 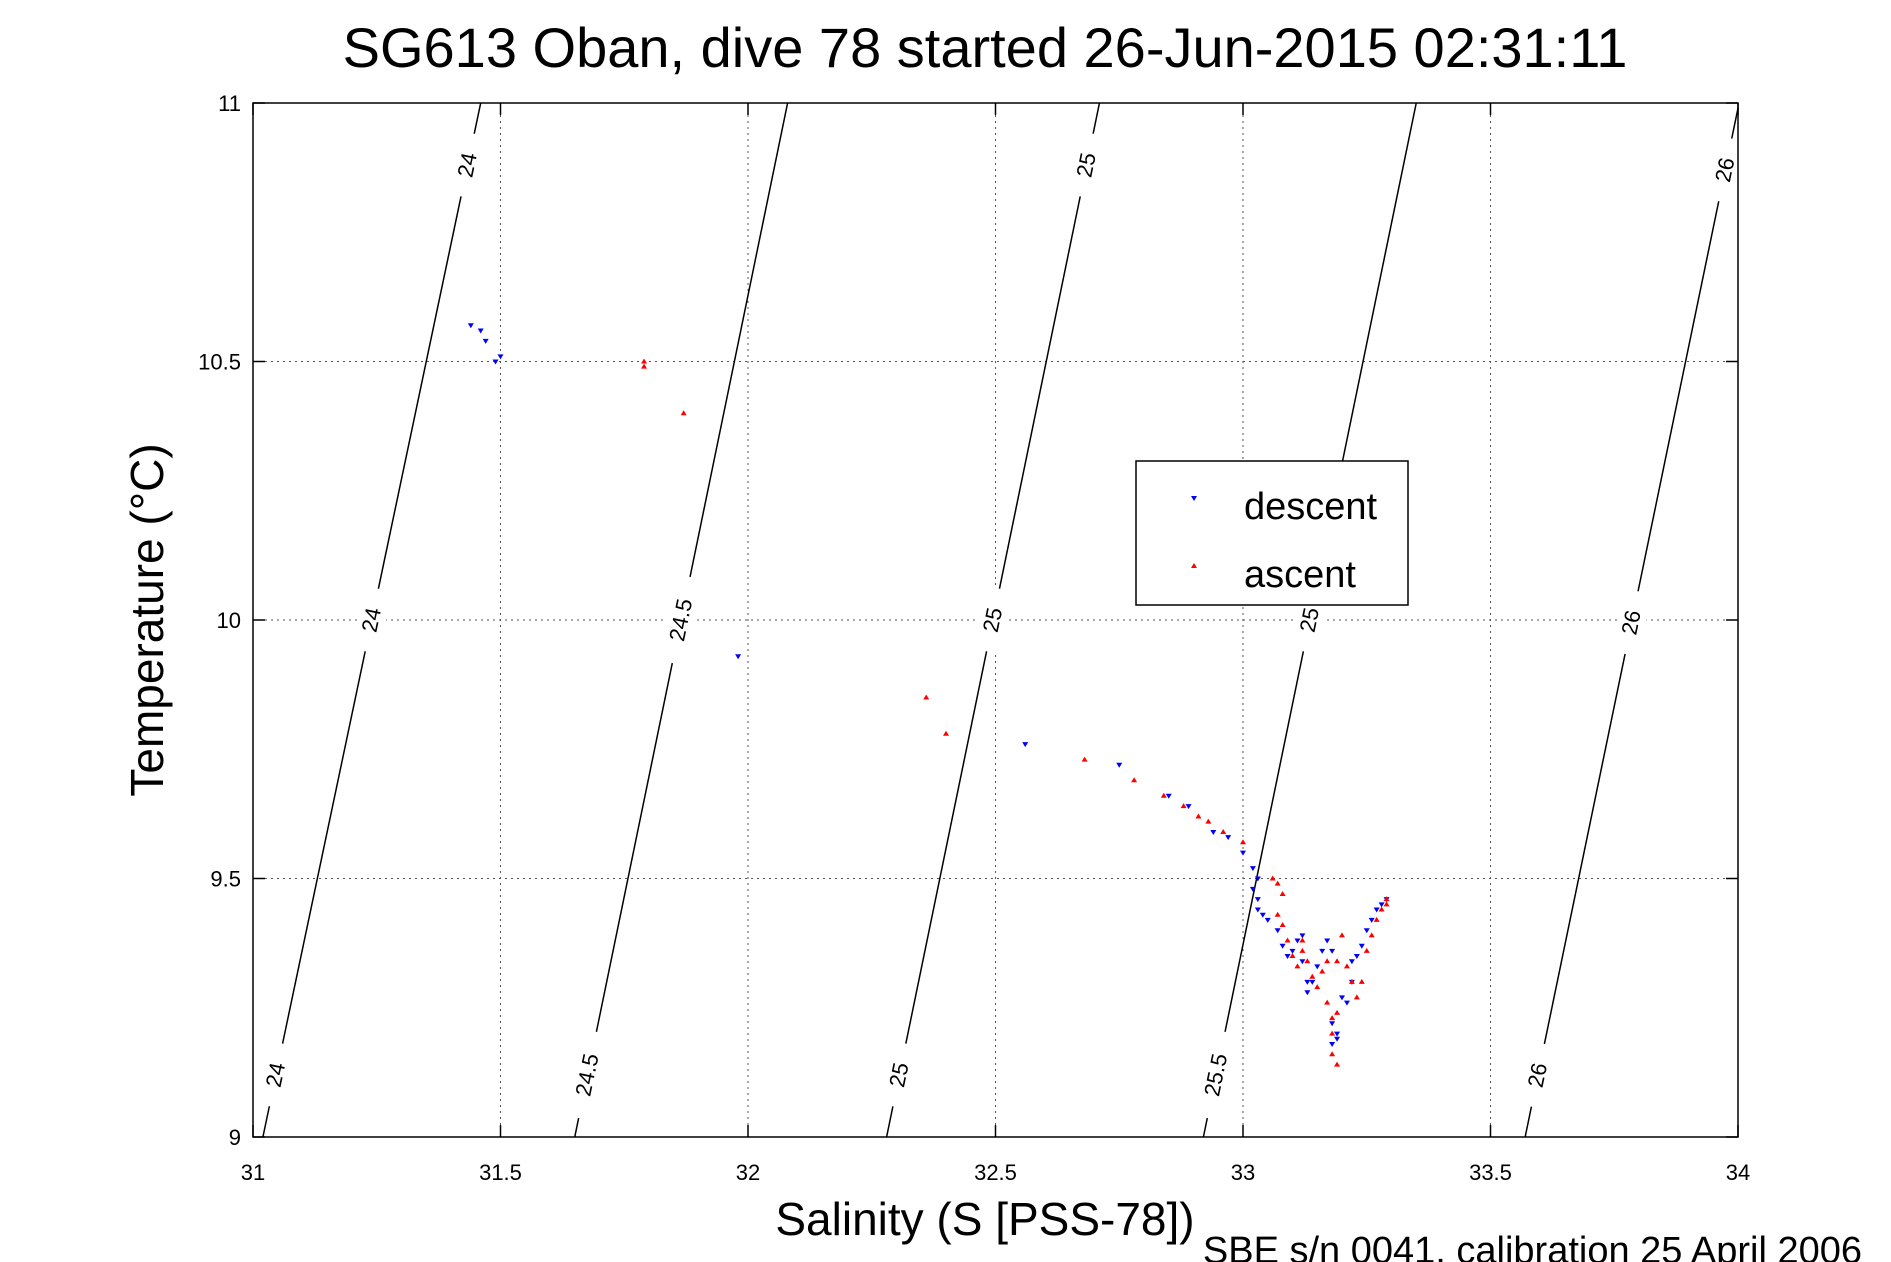 I want to click on x-tick-label: 33.5, so click(x=1490, y=1172).